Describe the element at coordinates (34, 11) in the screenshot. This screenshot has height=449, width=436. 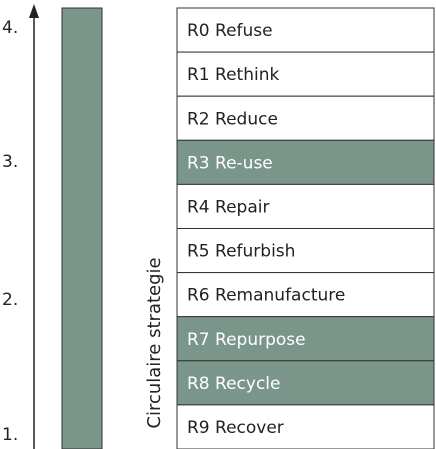
I see `axis-arrow` at that location.